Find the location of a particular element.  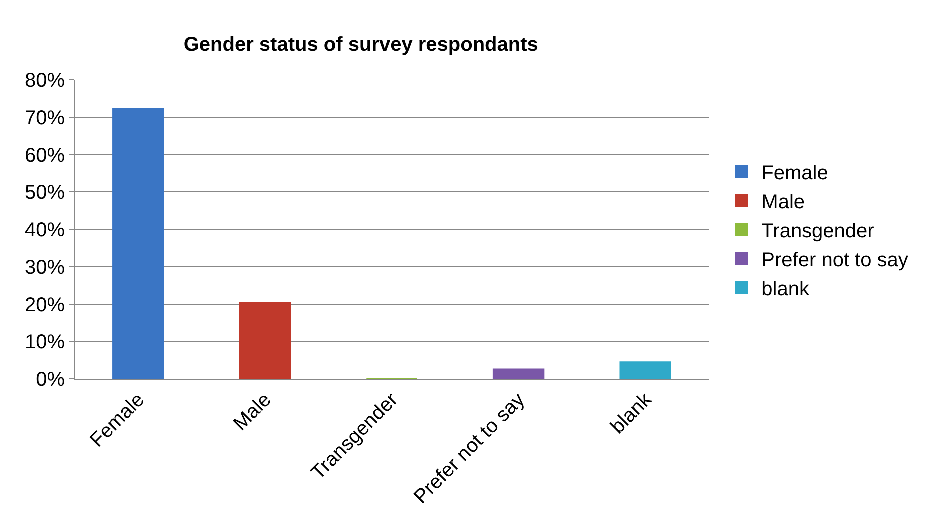

y-tick-label: 10% is located at coordinates (45, 343).